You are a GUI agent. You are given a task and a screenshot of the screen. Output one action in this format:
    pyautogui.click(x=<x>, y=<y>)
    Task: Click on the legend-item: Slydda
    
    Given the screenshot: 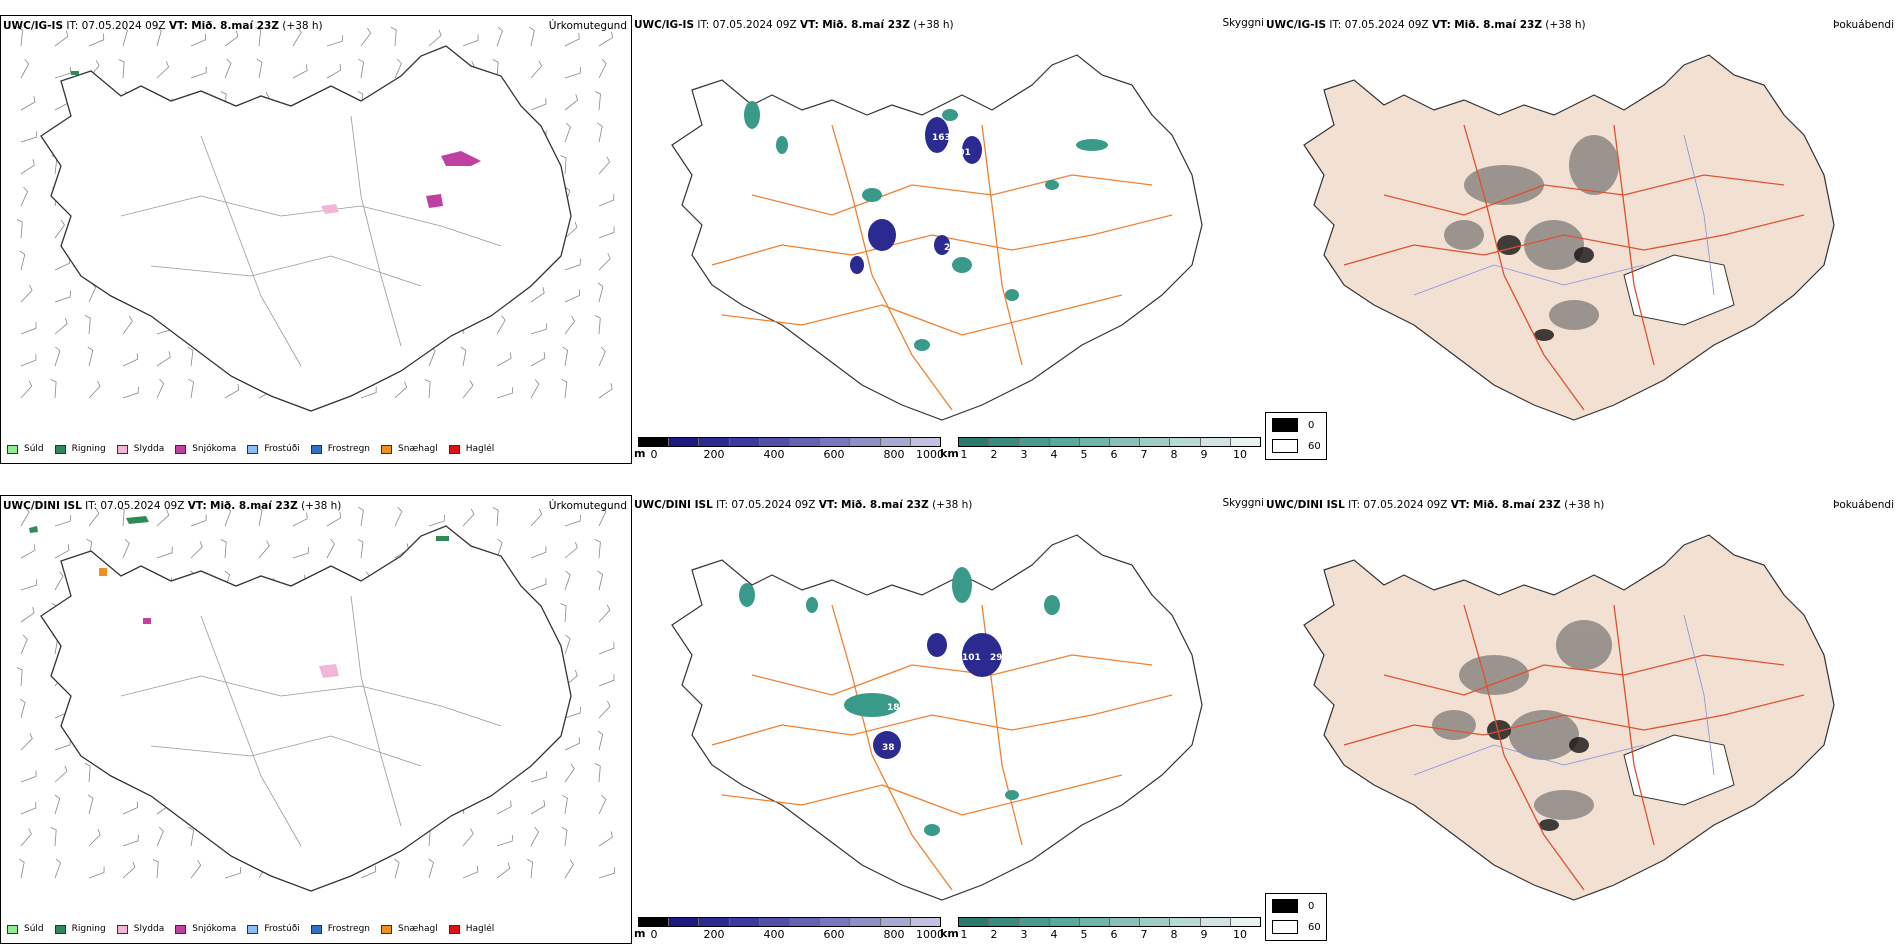 What is the action you would take?
    pyautogui.click(x=140, y=929)
    